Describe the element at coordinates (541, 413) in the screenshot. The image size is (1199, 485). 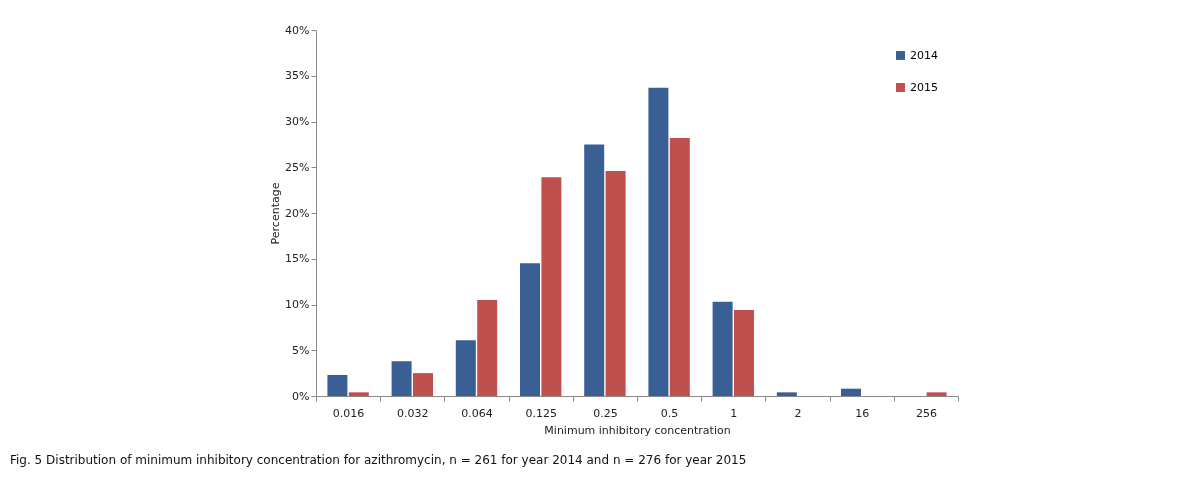
I see `x-tick-label: 0.125` at that location.